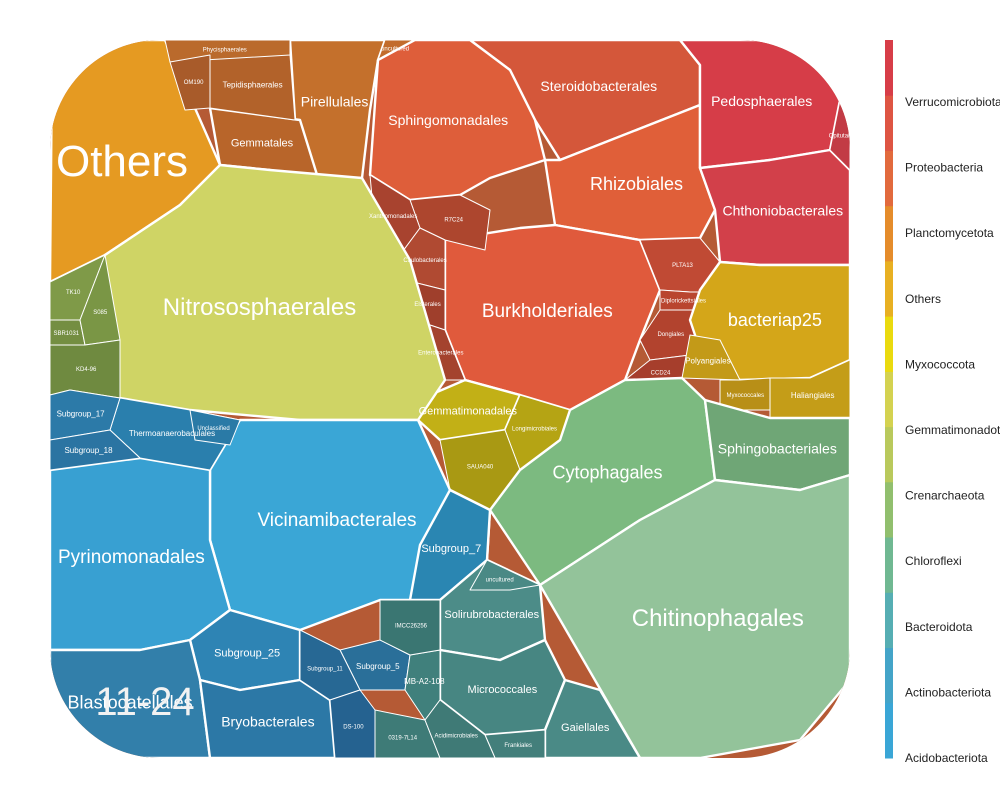  What do you see at coordinates (923, 299) in the screenshot?
I see `legend-label-others: Others` at bounding box center [923, 299].